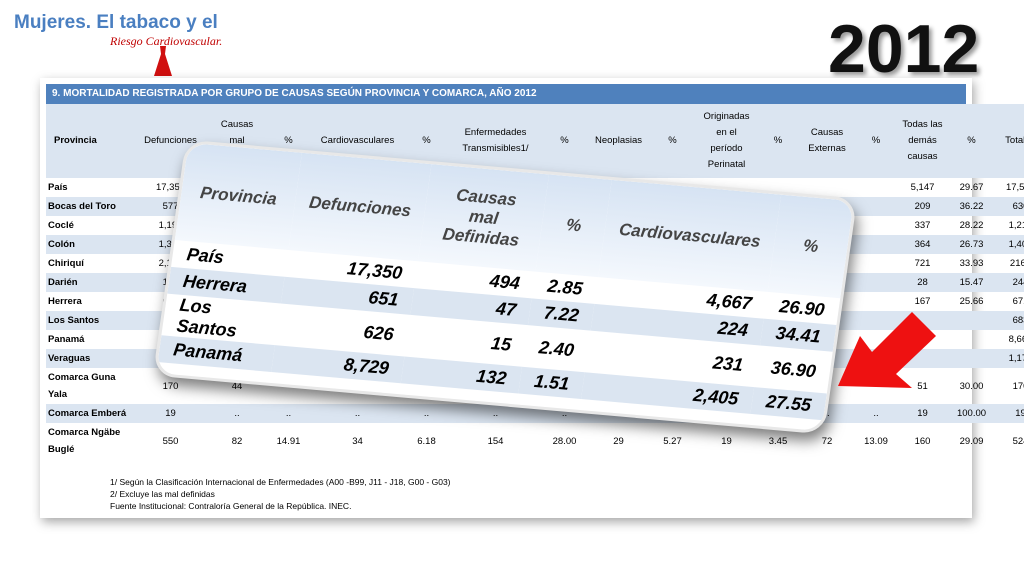 The width and height of the screenshot is (1024, 576). I want to click on table-cell: 17,350, so click(170, 187).